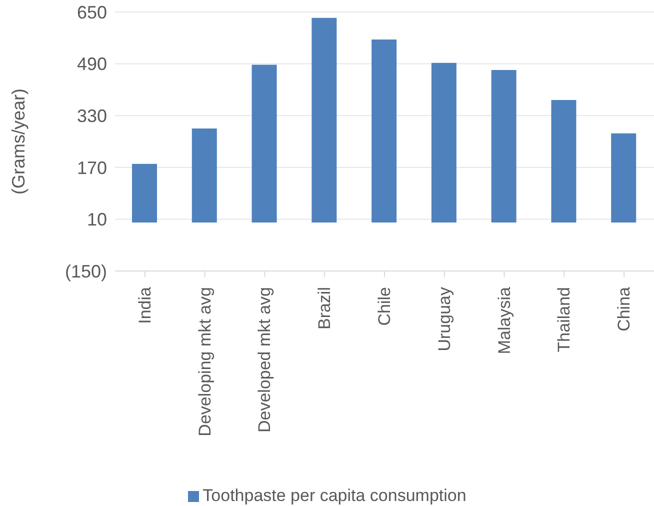  What do you see at coordinates (91, 12) in the screenshot?
I see `y-tick-label: 650` at bounding box center [91, 12].